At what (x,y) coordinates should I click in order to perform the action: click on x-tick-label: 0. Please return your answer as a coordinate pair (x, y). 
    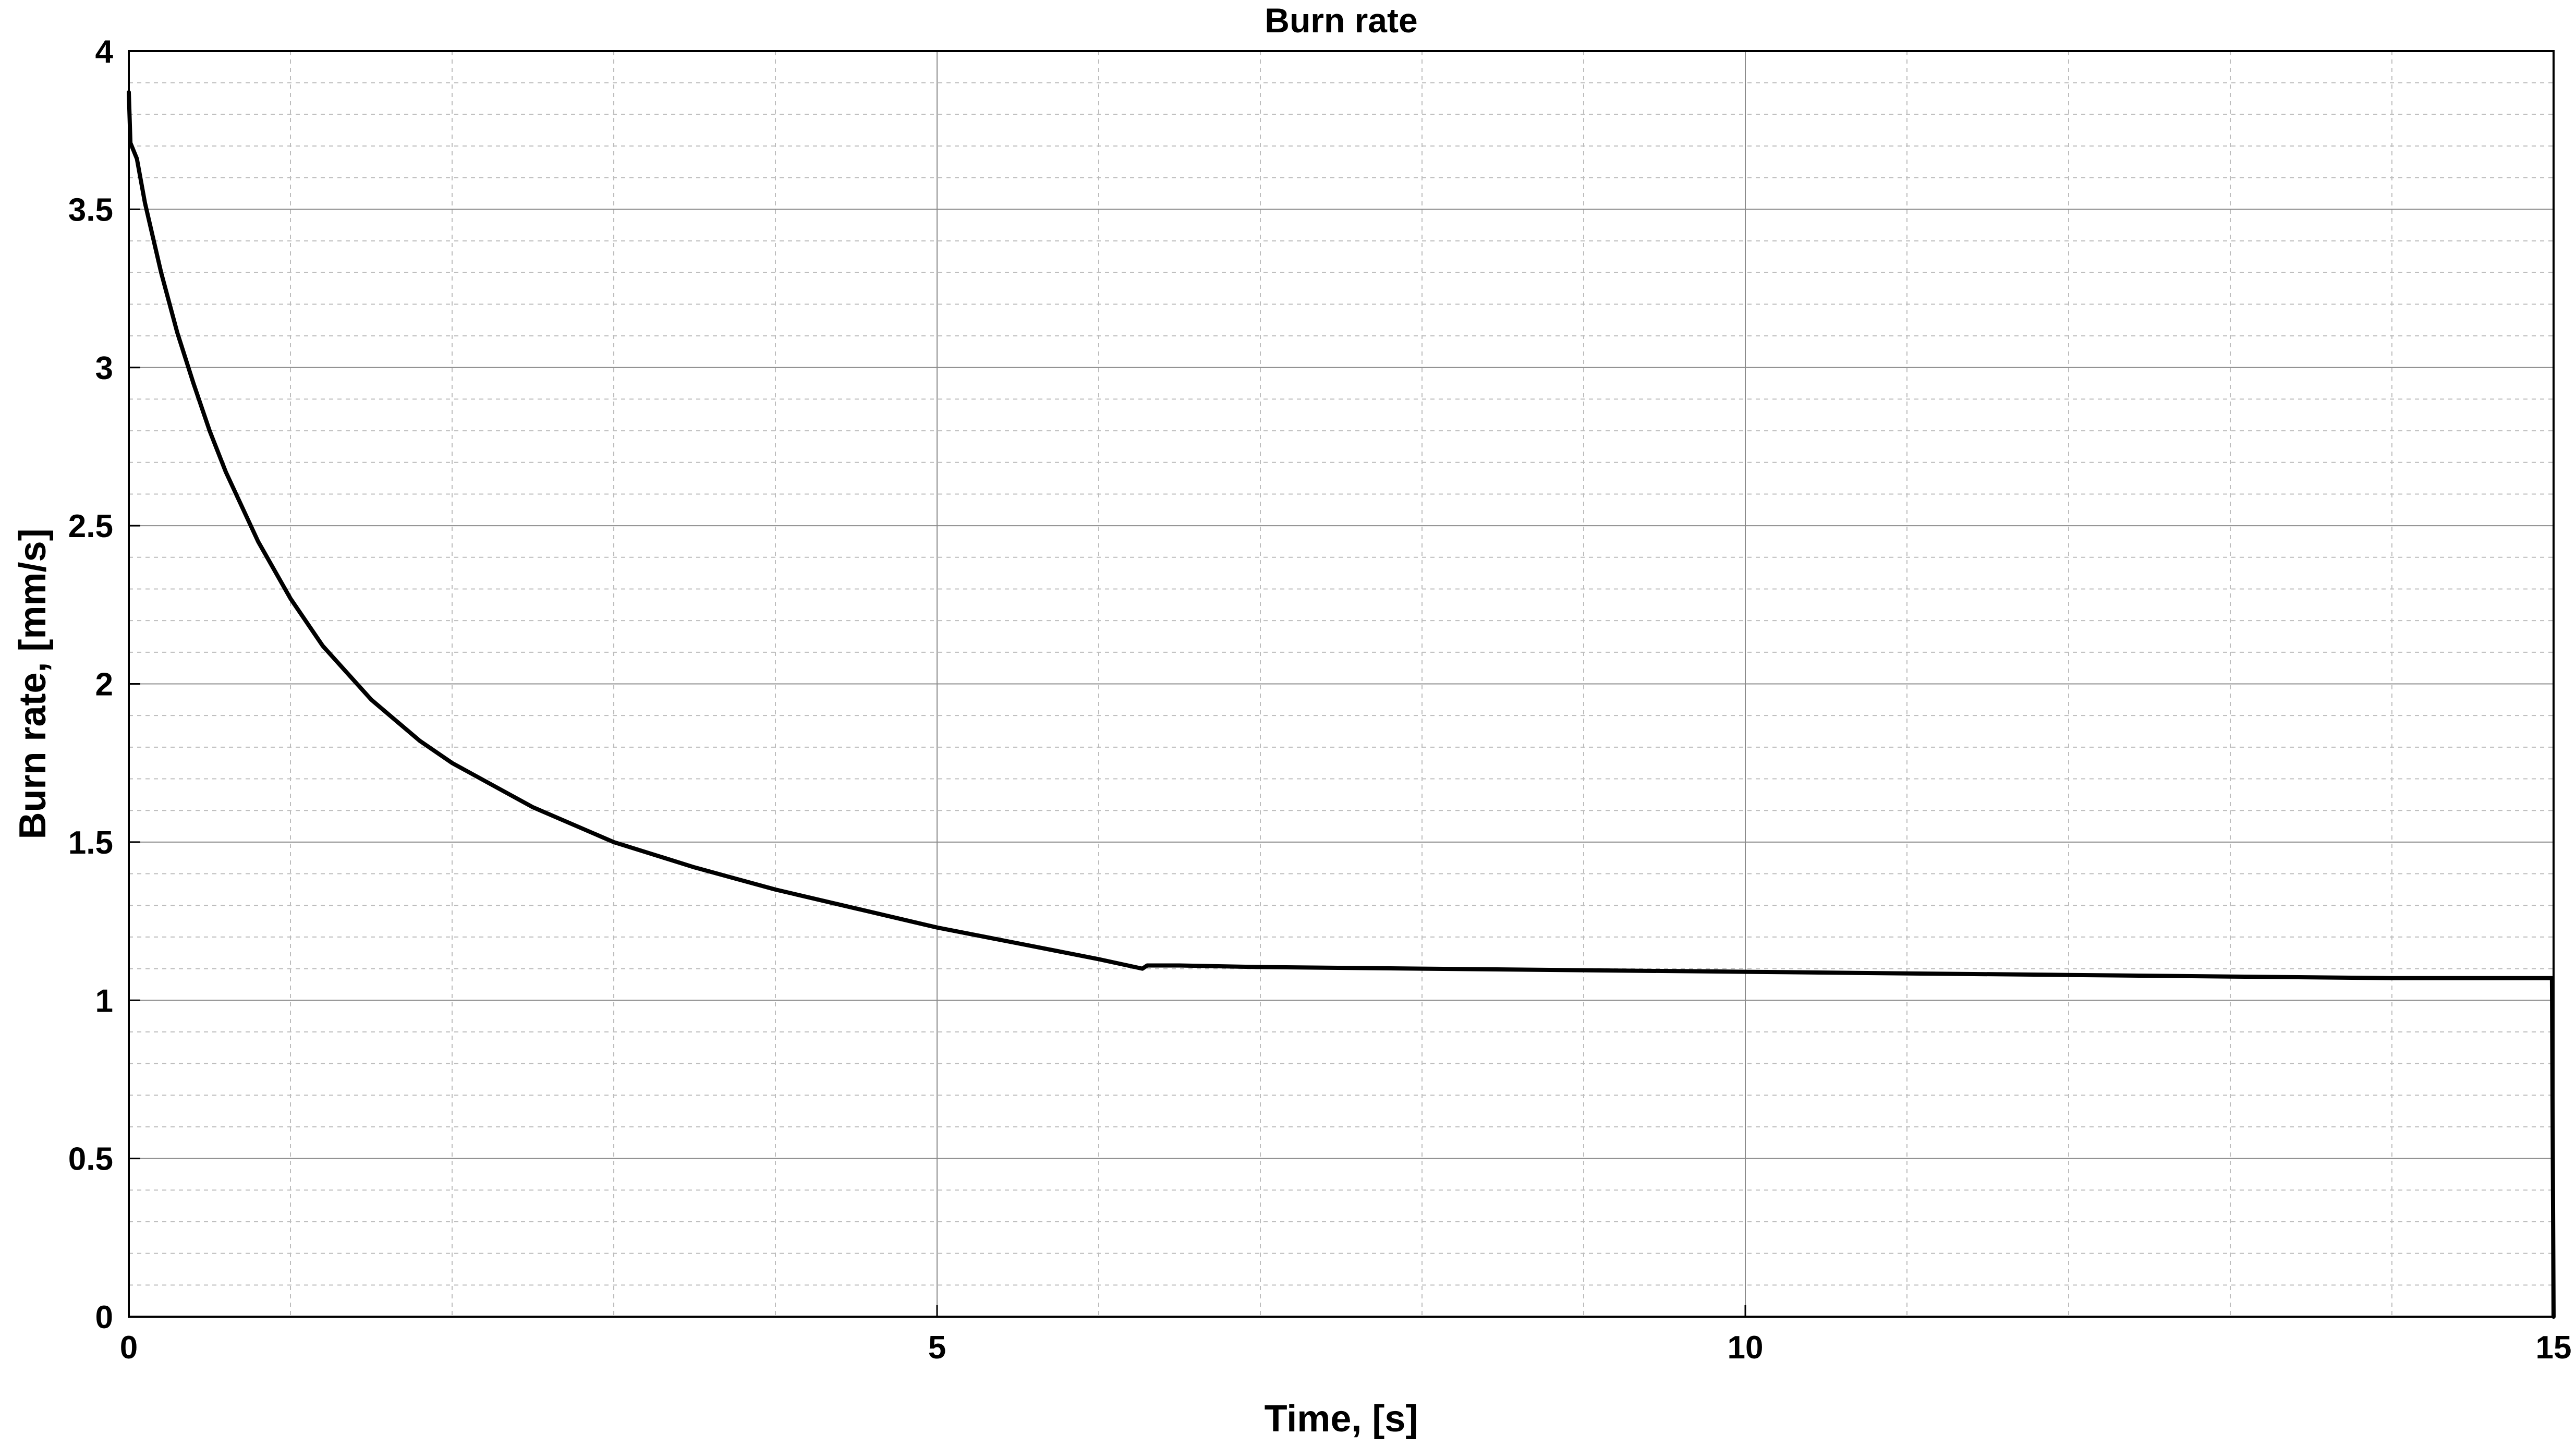
    Looking at the image, I should click on (129, 1348).